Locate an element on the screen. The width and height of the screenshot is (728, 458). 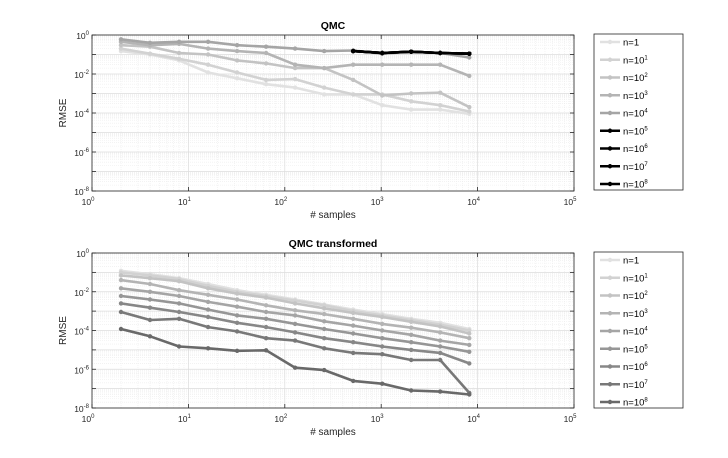
chart2-x-tick-label: 10² is located at coordinates (280, 419).